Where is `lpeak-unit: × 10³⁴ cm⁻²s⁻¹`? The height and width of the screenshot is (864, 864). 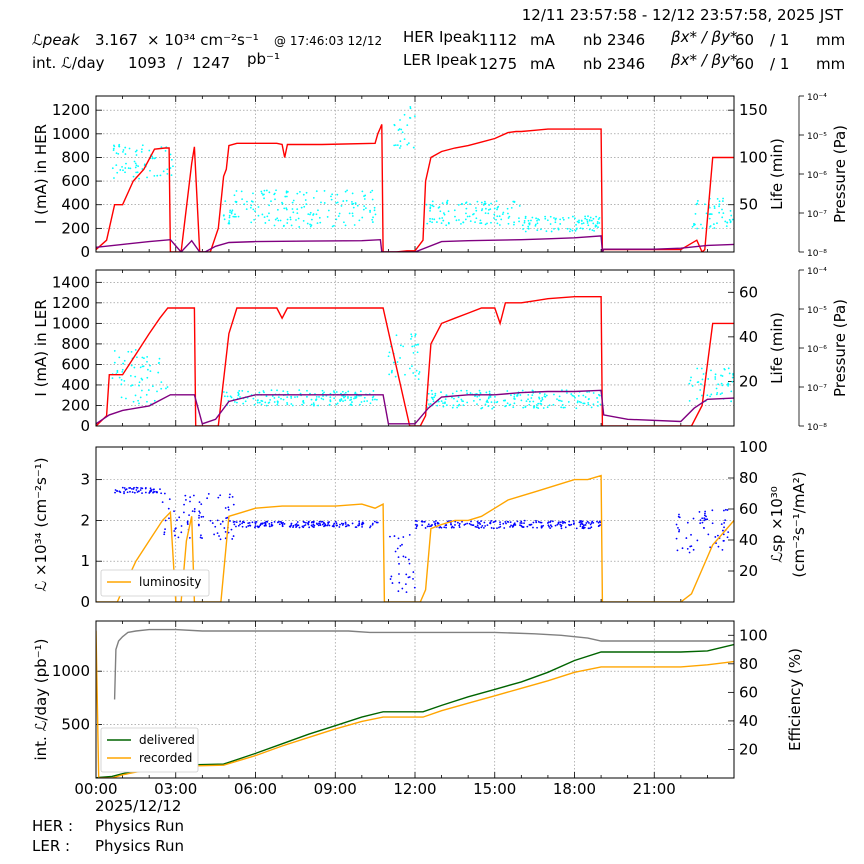
lpeak-unit: × 10³⁴ cm⁻²s⁻¹ is located at coordinates (203, 40).